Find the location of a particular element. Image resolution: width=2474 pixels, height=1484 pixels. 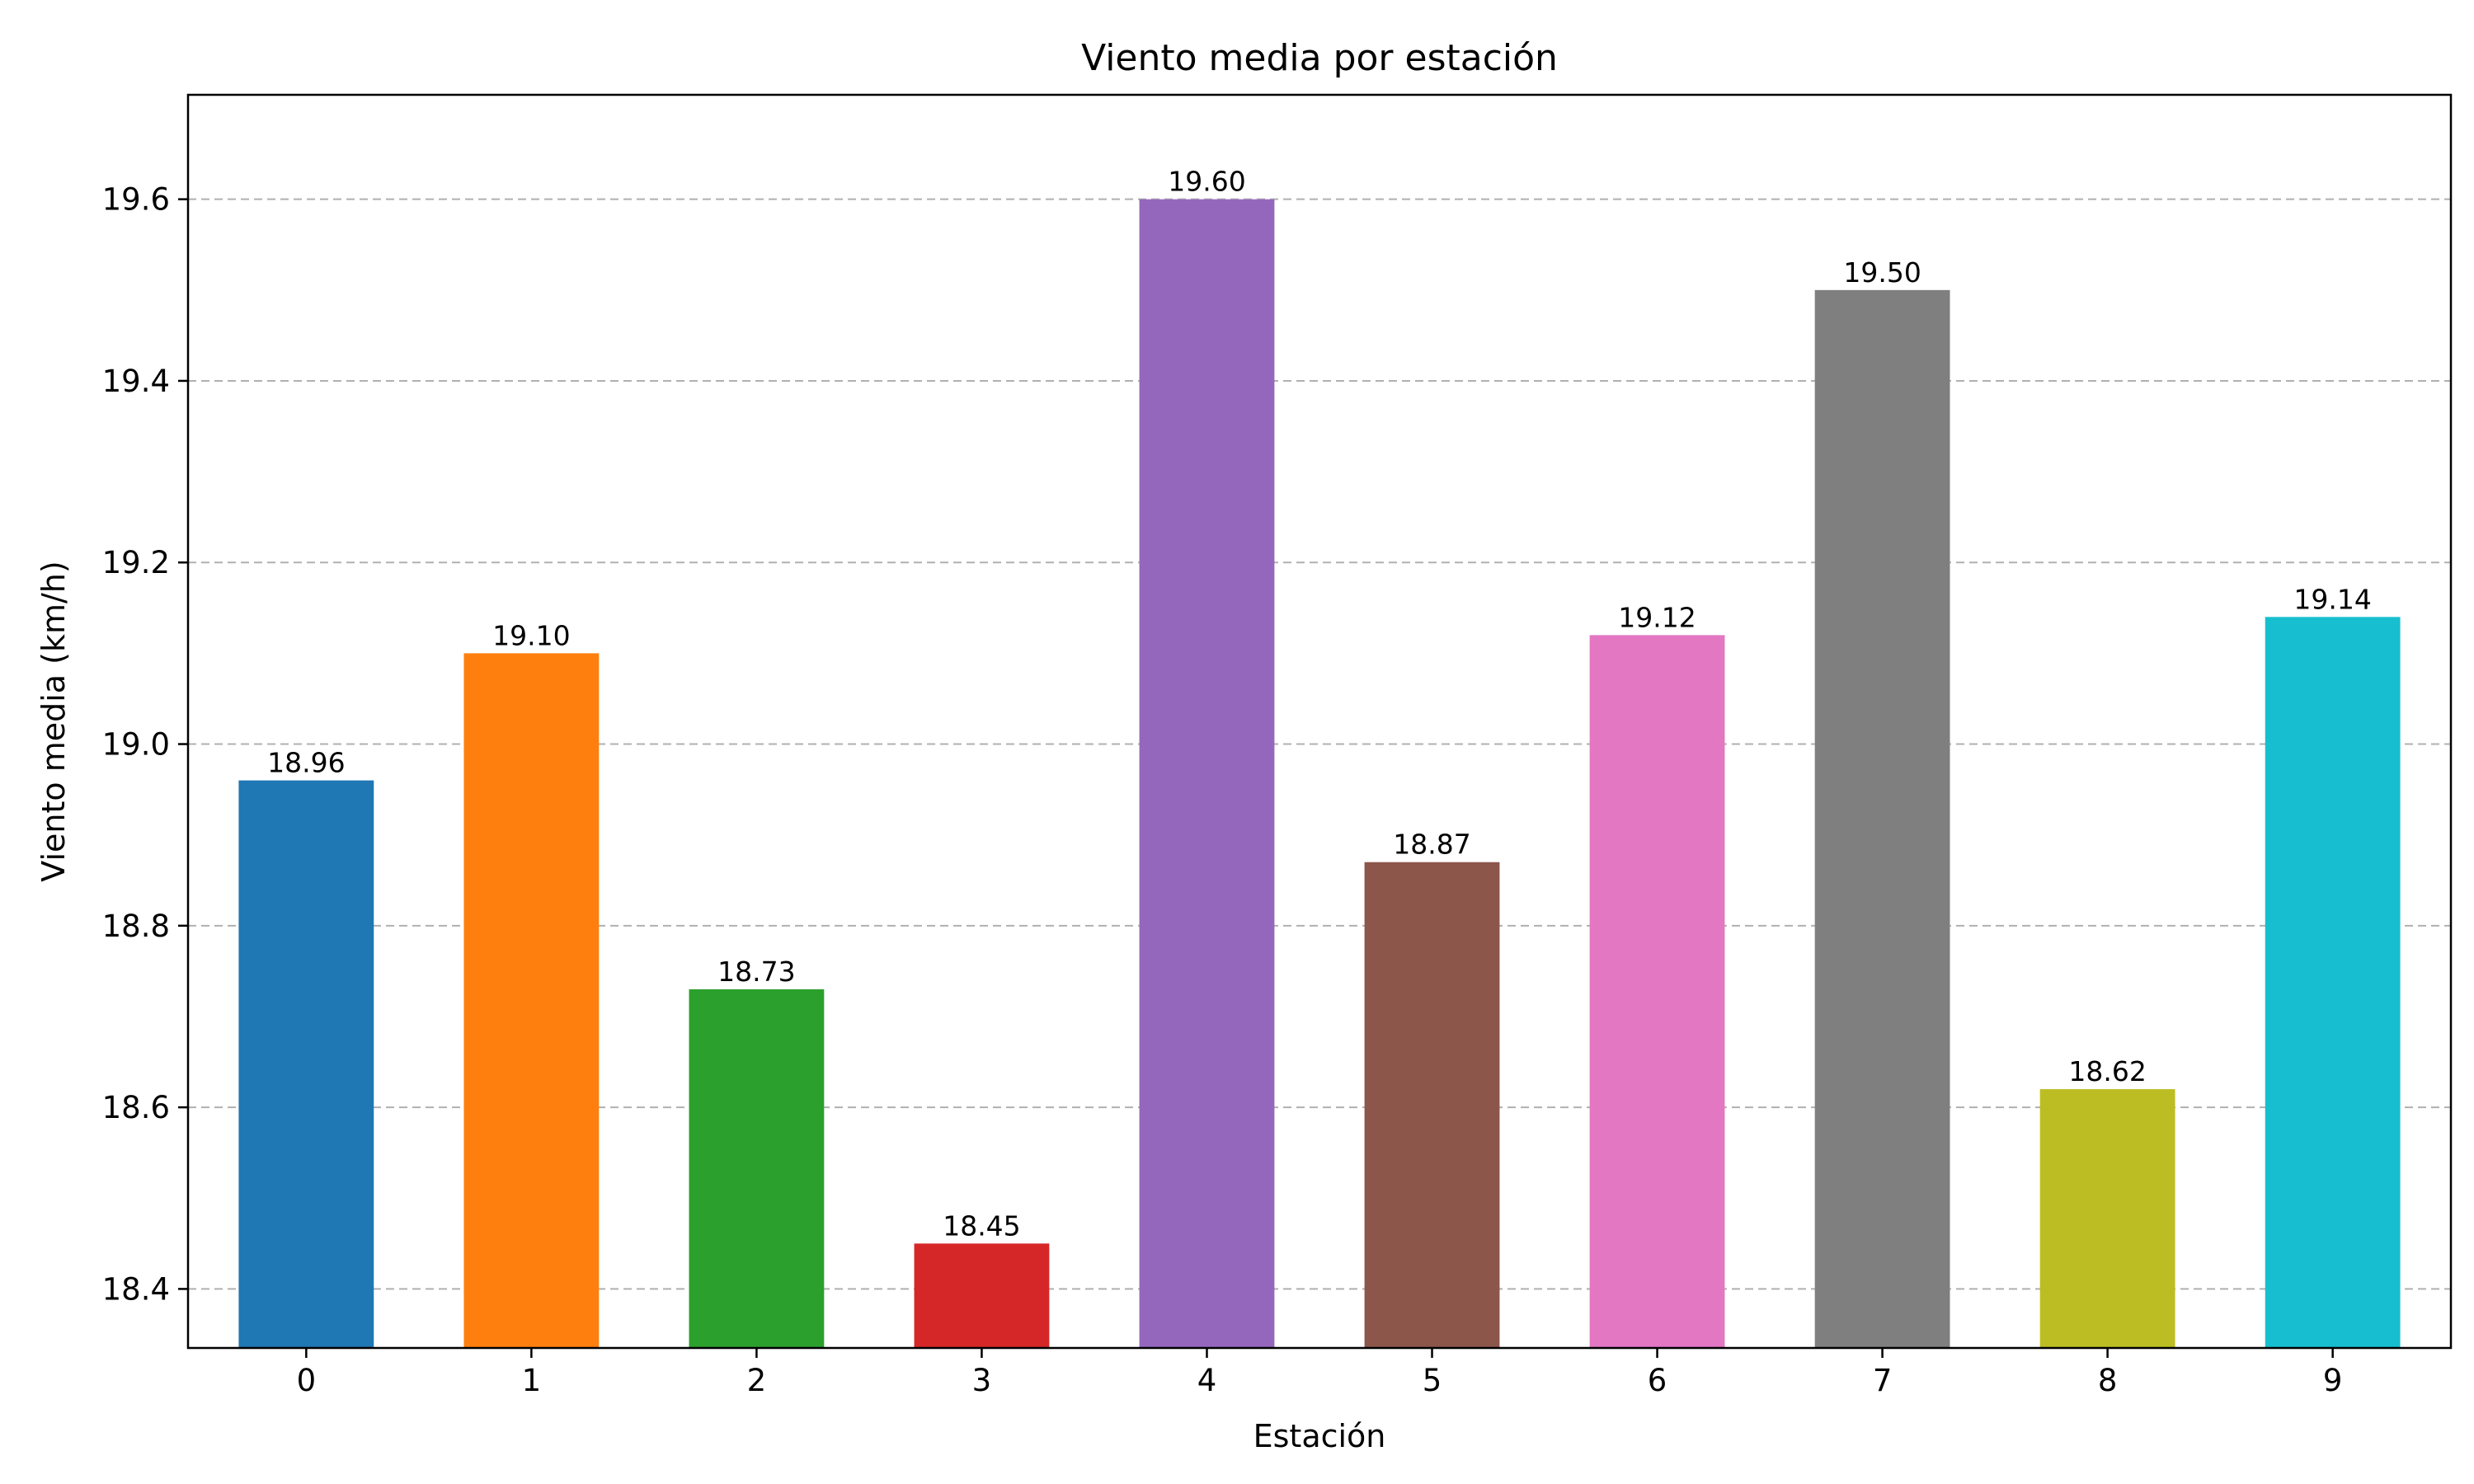

x-tick-label: 2 is located at coordinates (757, 1380).